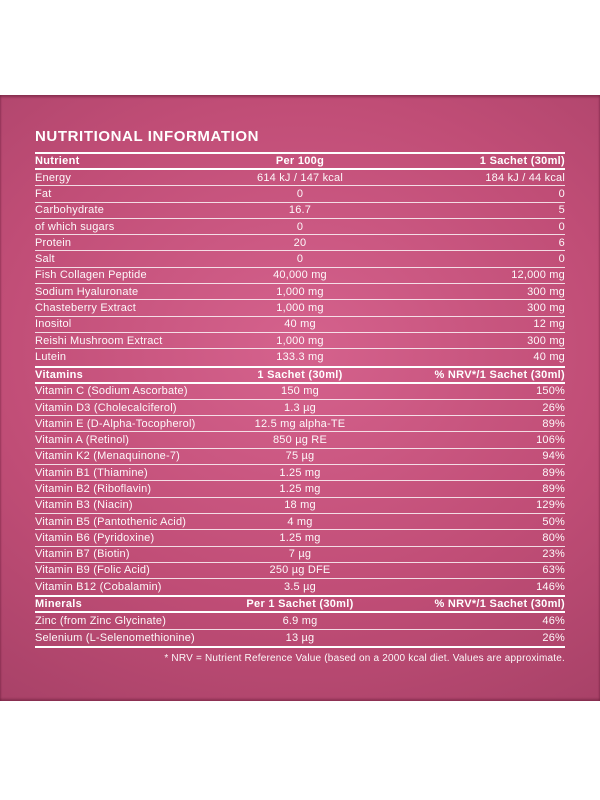 This screenshot has height=800, width=600. What do you see at coordinates (300, 374) in the screenshot?
I see `section-header-col2: 1 Sachet (30ml)` at bounding box center [300, 374].